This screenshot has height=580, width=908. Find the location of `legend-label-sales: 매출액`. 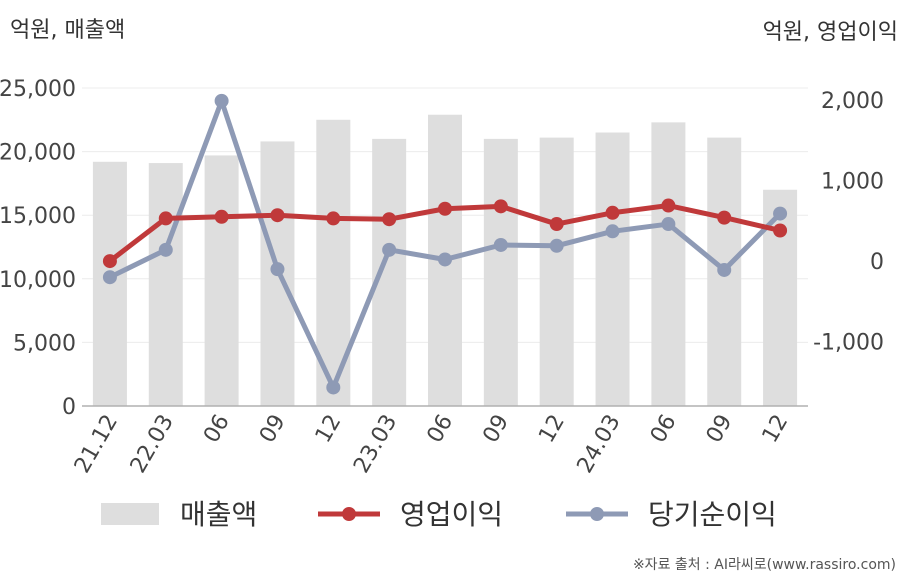

legend-label-sales: 매출액 is located at coordinates (218, 514).